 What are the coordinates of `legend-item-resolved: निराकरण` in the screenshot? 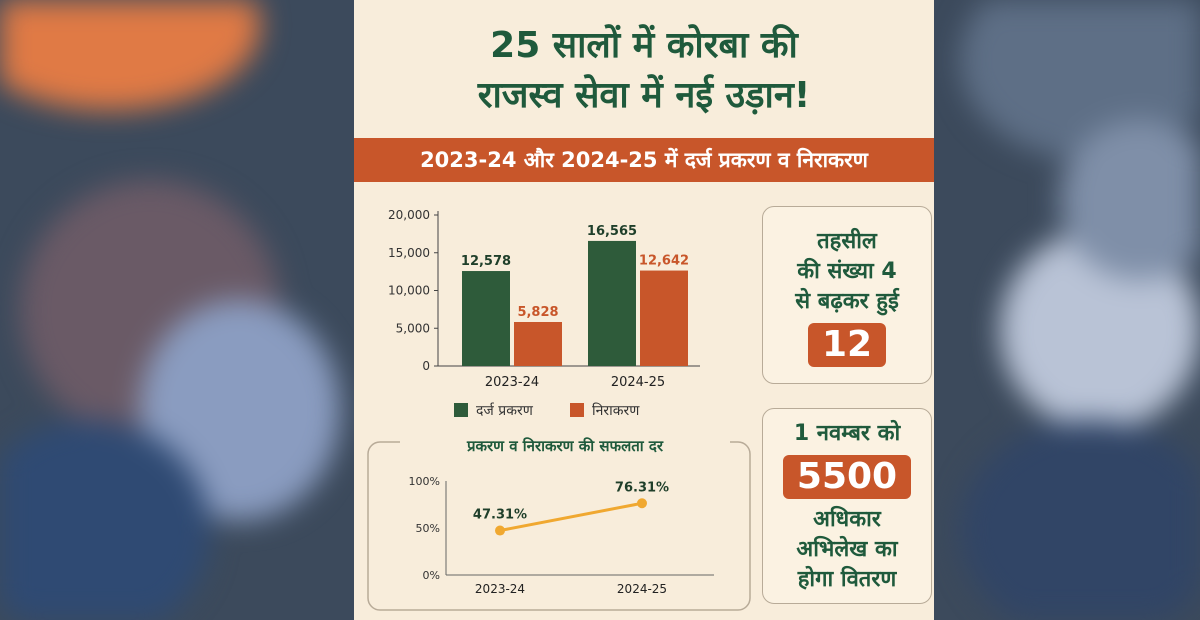 It's located at (604, 410).